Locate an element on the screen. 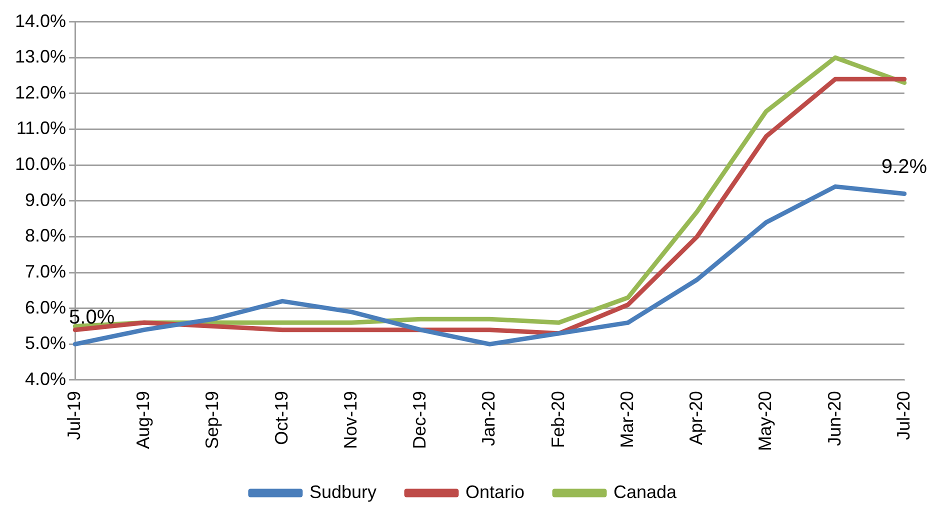  y-tick-label: 11.0% is located at coordinates (41, 128).